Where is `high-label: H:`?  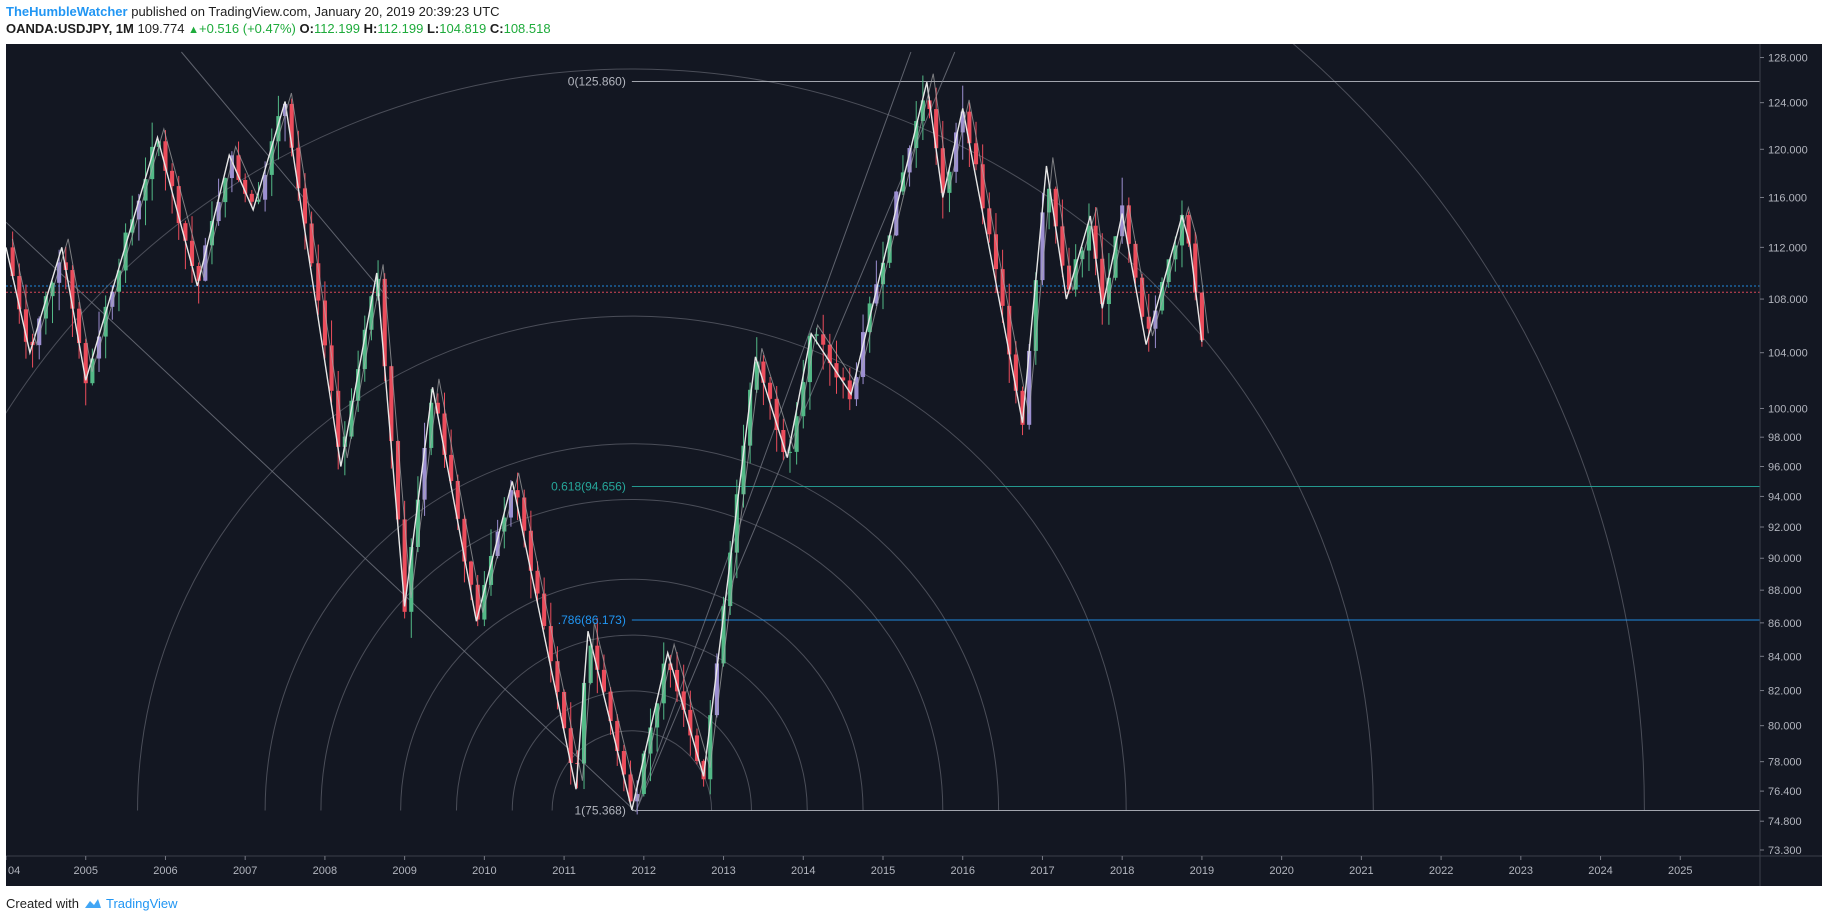
high-label: H: is located at coordinates (370, 28).